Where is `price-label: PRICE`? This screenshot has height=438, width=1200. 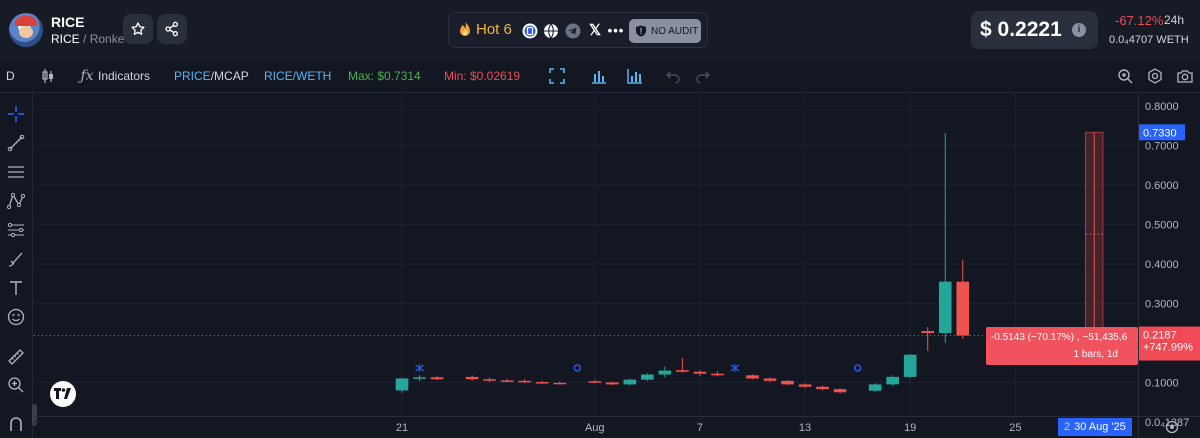 price-label: PRICE is located at coordinates (192, 76).